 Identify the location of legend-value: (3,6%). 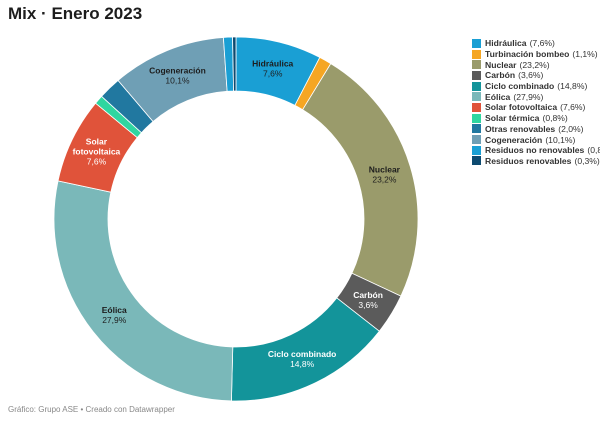
(531, 75).